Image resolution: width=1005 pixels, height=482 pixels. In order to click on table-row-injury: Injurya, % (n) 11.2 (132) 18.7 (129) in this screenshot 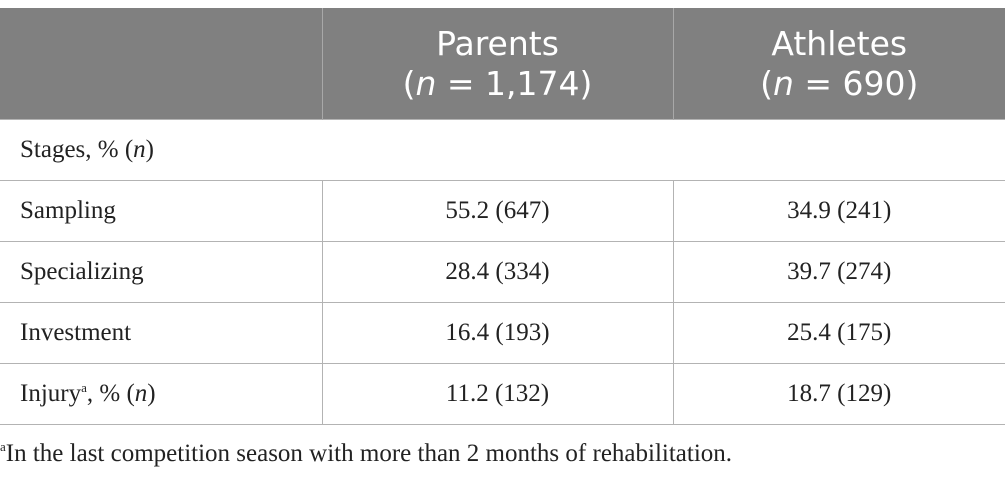, I will do `click(502, 394)`.